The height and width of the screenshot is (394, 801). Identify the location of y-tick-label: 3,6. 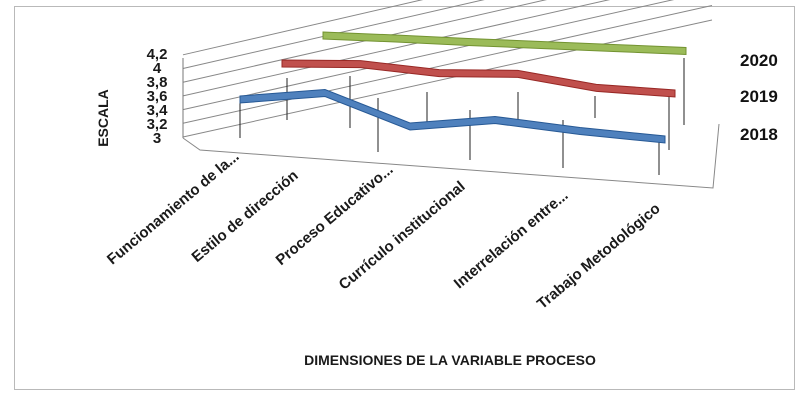
(157, 96).